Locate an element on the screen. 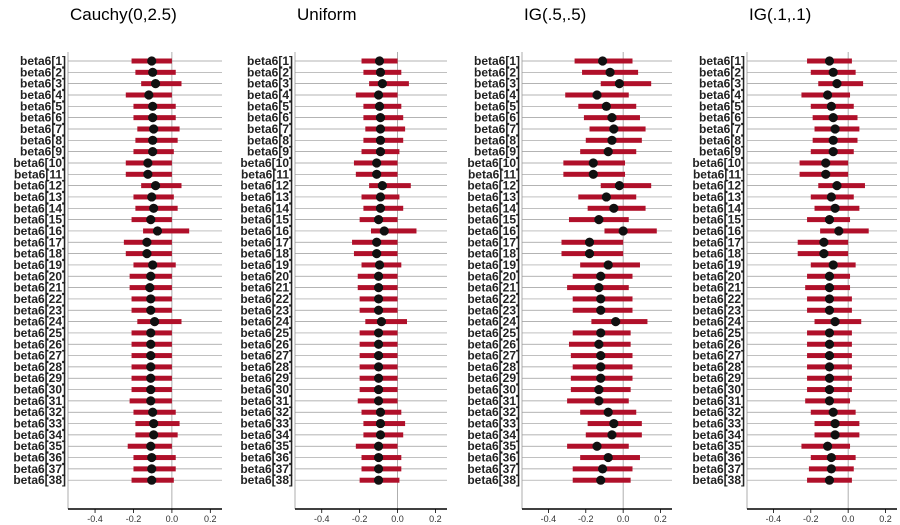  parameter-label: beta6[37] is located at coordinates (39, 469).